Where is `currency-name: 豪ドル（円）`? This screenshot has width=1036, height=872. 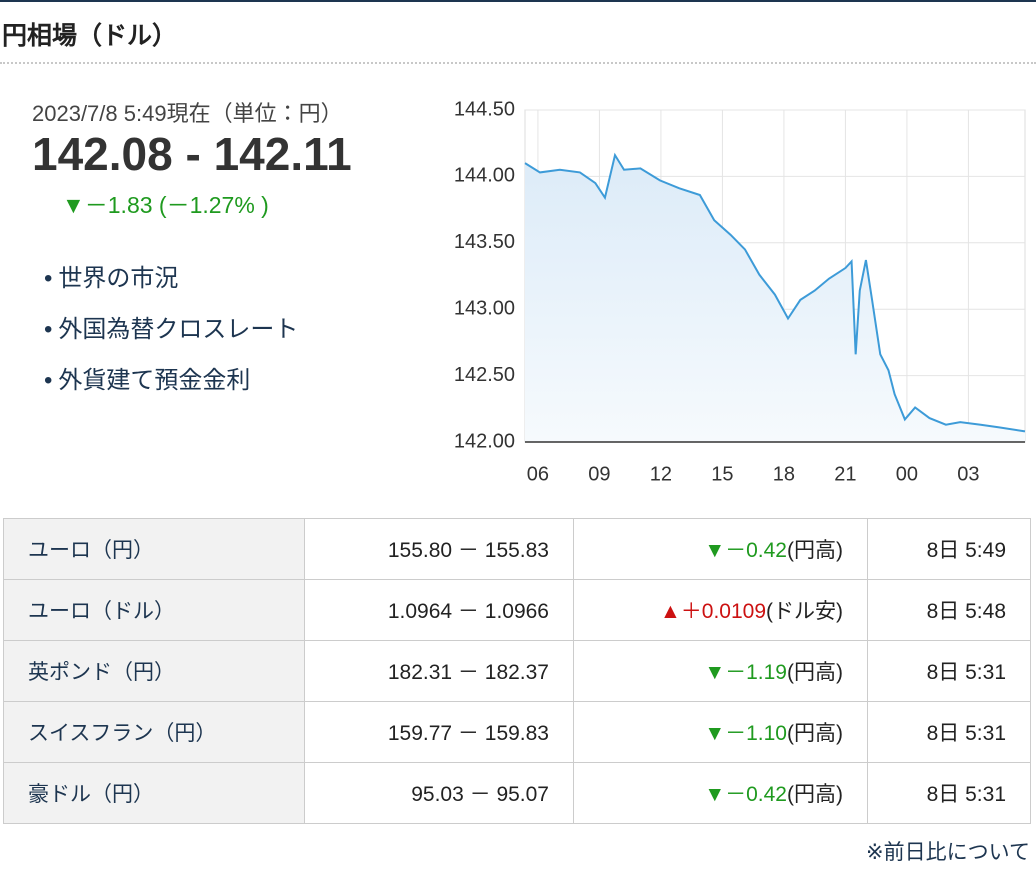
currency-name: 豪ドル（円） is located at coordinates (154, 793).